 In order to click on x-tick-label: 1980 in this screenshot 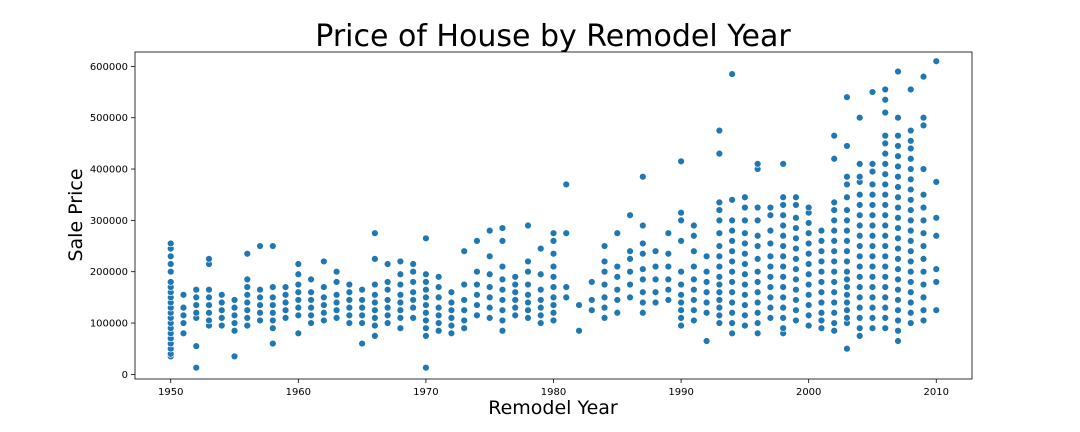, I will do `click(553, 392)`.